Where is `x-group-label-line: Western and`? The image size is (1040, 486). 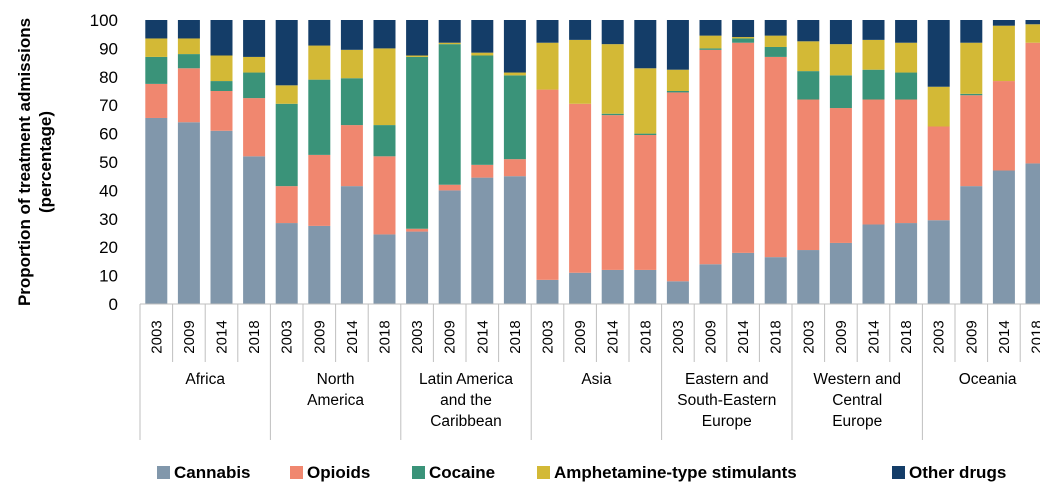
x-group-label-line: Western and is located at coordinates (857, 379).